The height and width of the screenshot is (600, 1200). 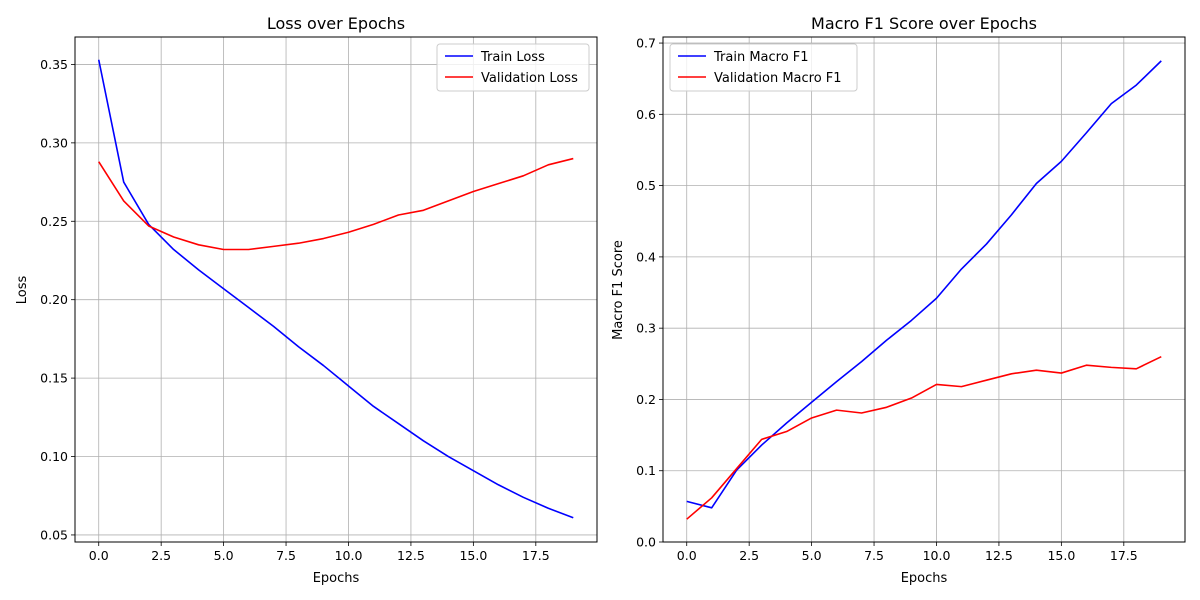 I want to click on y-tick-label: 0.05, so click(x=54, y=534).